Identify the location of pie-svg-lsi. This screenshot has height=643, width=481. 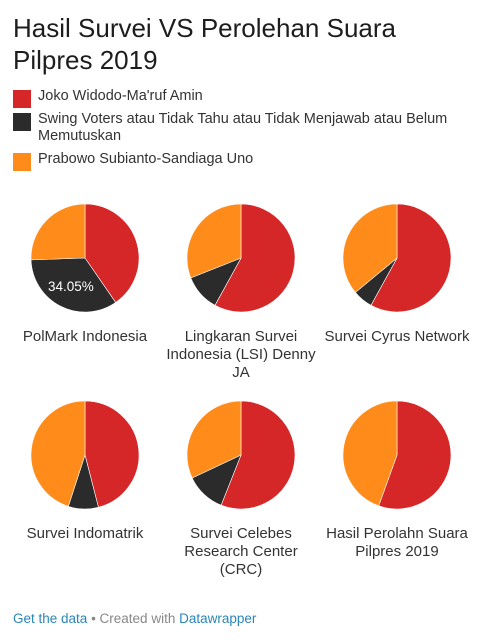
(241, 258).